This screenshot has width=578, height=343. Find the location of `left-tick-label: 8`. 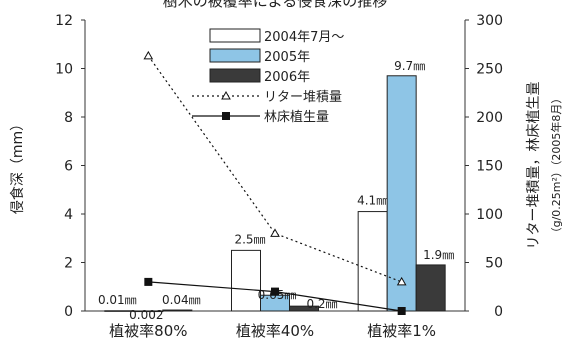

left-tick-label: 8 is located at coordinates (68, 118).